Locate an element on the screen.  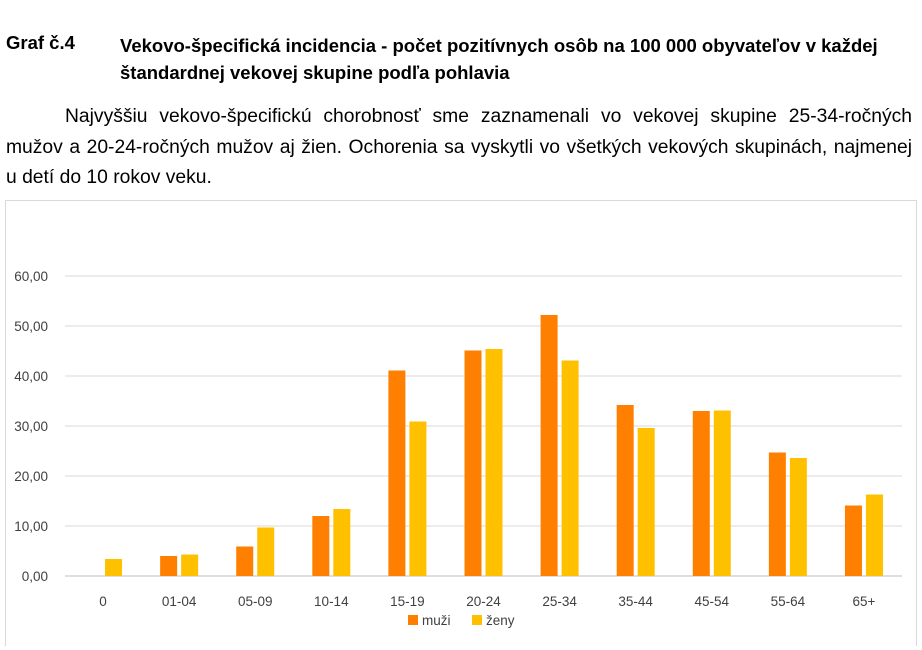
y-tick-label: 20,00 is located at coordinates (31, 476).